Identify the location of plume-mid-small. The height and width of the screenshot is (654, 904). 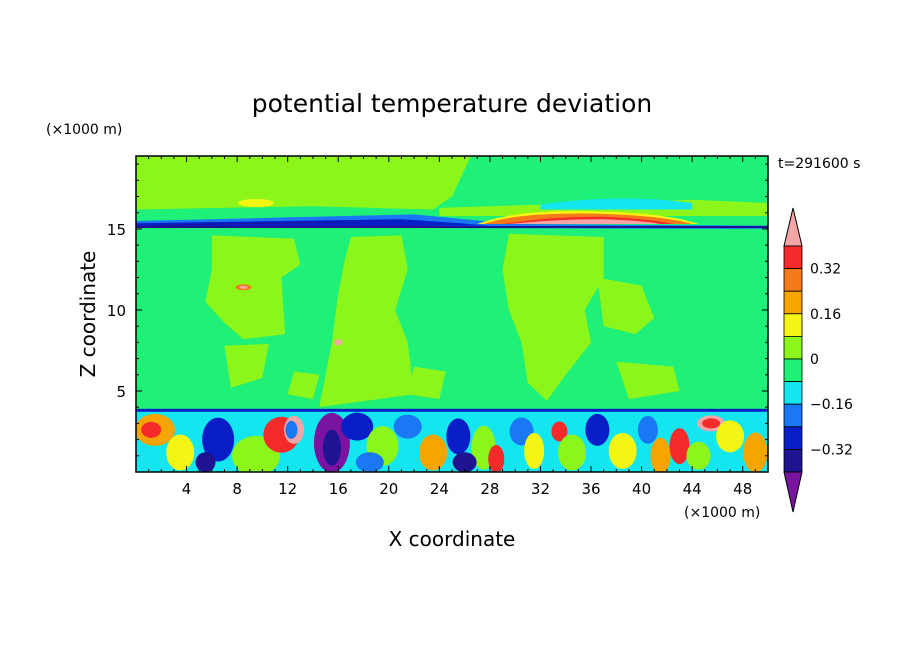
(426, 383).